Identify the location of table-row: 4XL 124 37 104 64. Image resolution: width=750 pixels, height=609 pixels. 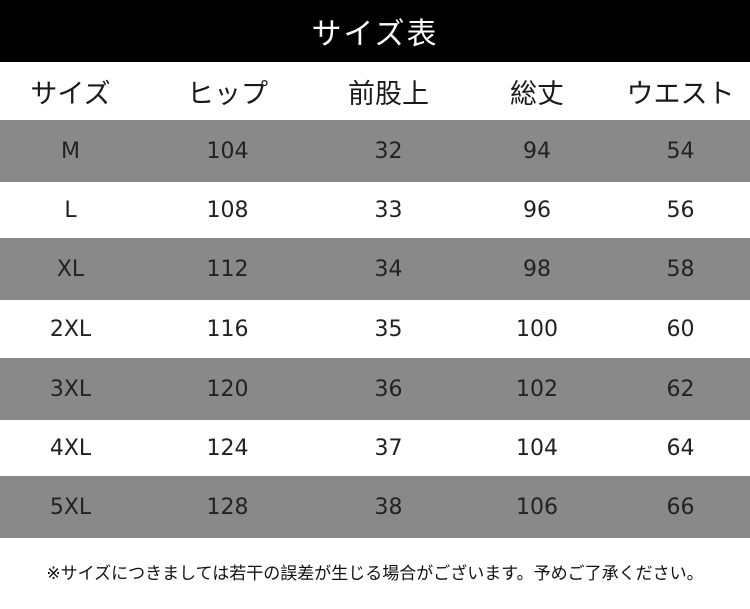
(375, 448).